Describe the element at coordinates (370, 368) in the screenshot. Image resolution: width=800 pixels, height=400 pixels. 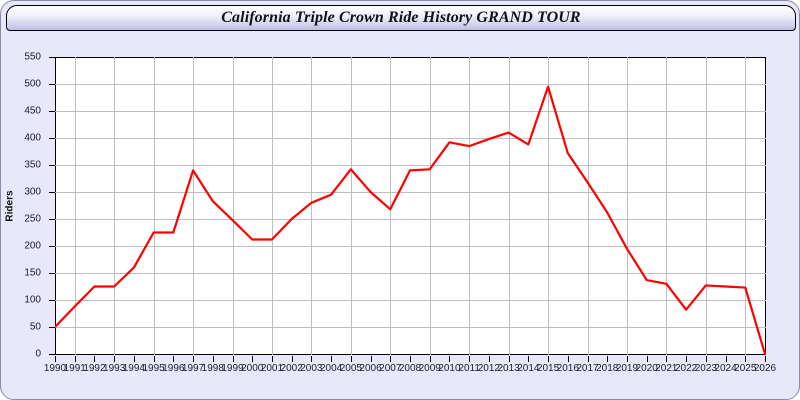
I see `x-axis-tick-label: 2006` at that location.